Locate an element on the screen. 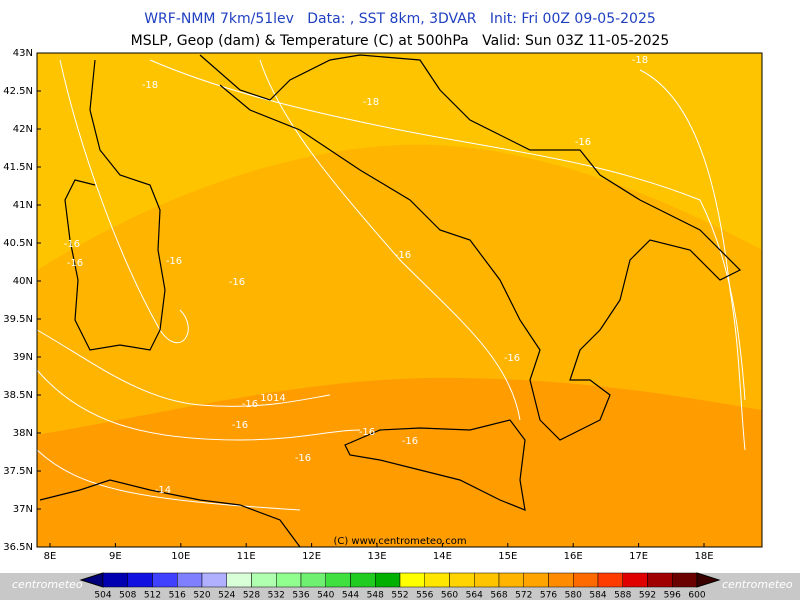 Image resolution: width=800 pixels, height=604 pixels. colorbar-level: 512 is located at coordinates (152, 596).